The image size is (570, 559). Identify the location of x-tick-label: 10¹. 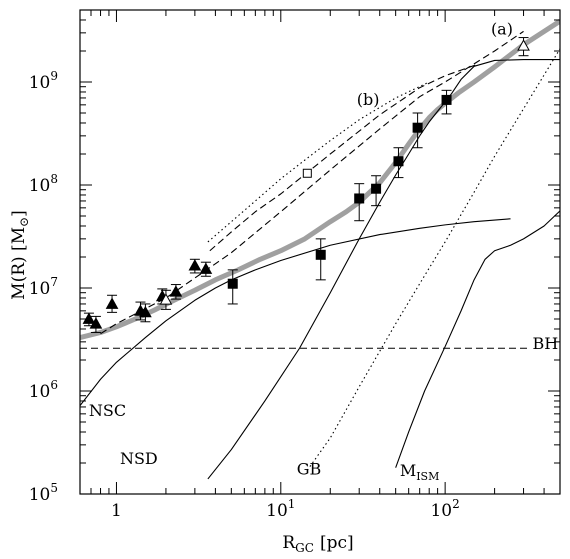
(280, 509).